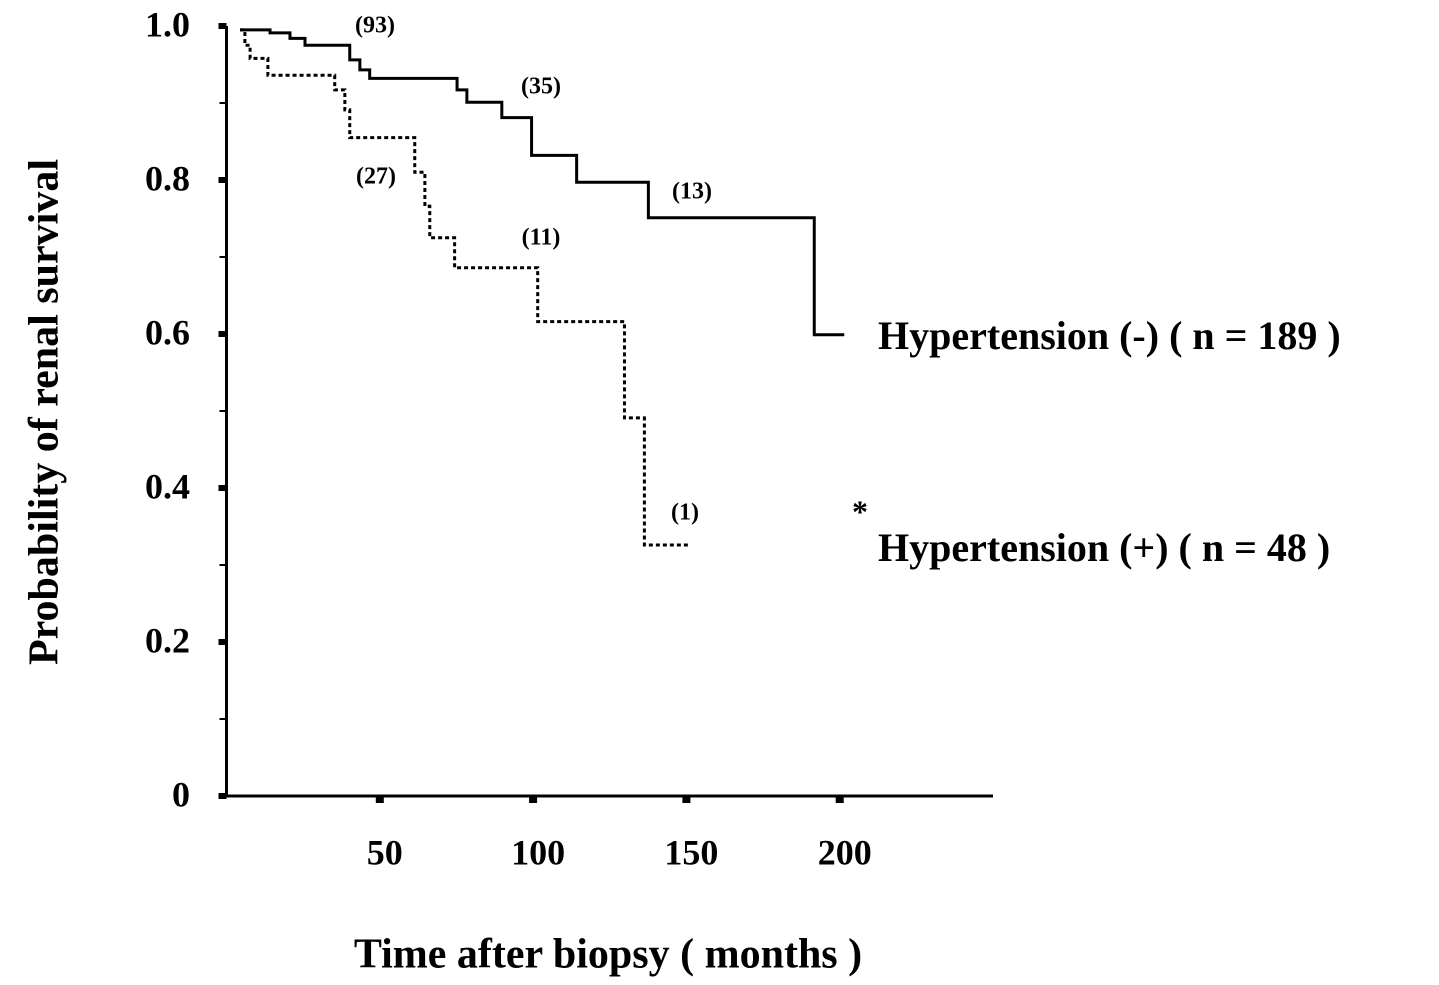 Image resolution: width=1439 pixels, height=985 pixels. What do you see at coordinates (685, 513) in the screenshot?
I see `annotation: (1)` at bounding box center [685, 513].